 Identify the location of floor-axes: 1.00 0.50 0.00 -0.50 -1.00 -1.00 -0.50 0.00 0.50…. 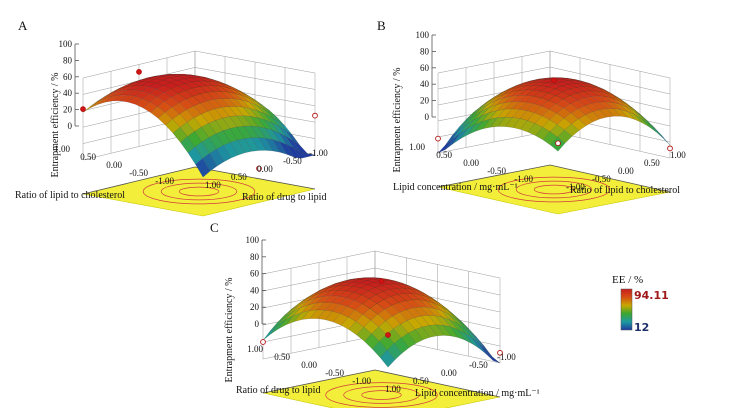
(539, 169).